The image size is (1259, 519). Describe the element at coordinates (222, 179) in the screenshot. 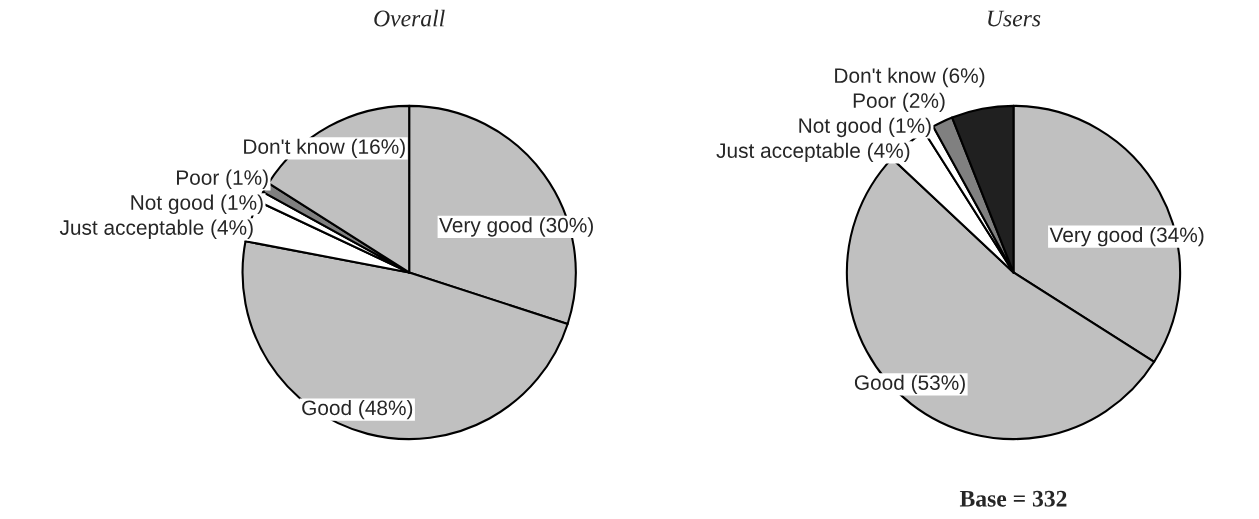

I see `slice-label: Poor (1%)` at that location.